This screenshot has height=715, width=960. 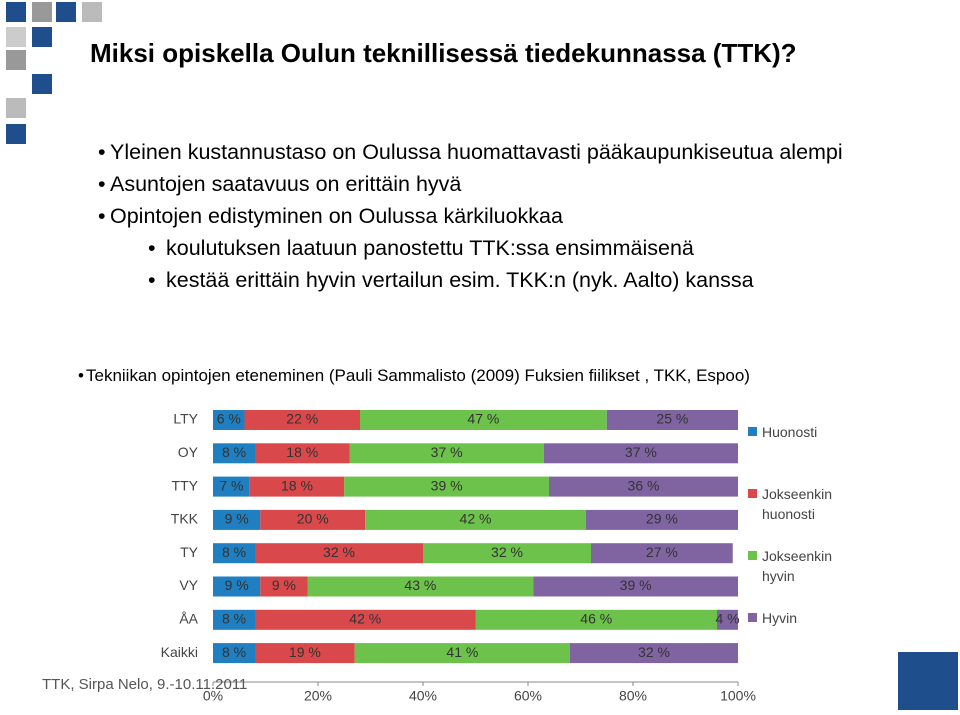 What do you see at coordinates (188, 619) in the screenshot?
I see `y-tick-label: ÅA` at bounding box center [188, 619].